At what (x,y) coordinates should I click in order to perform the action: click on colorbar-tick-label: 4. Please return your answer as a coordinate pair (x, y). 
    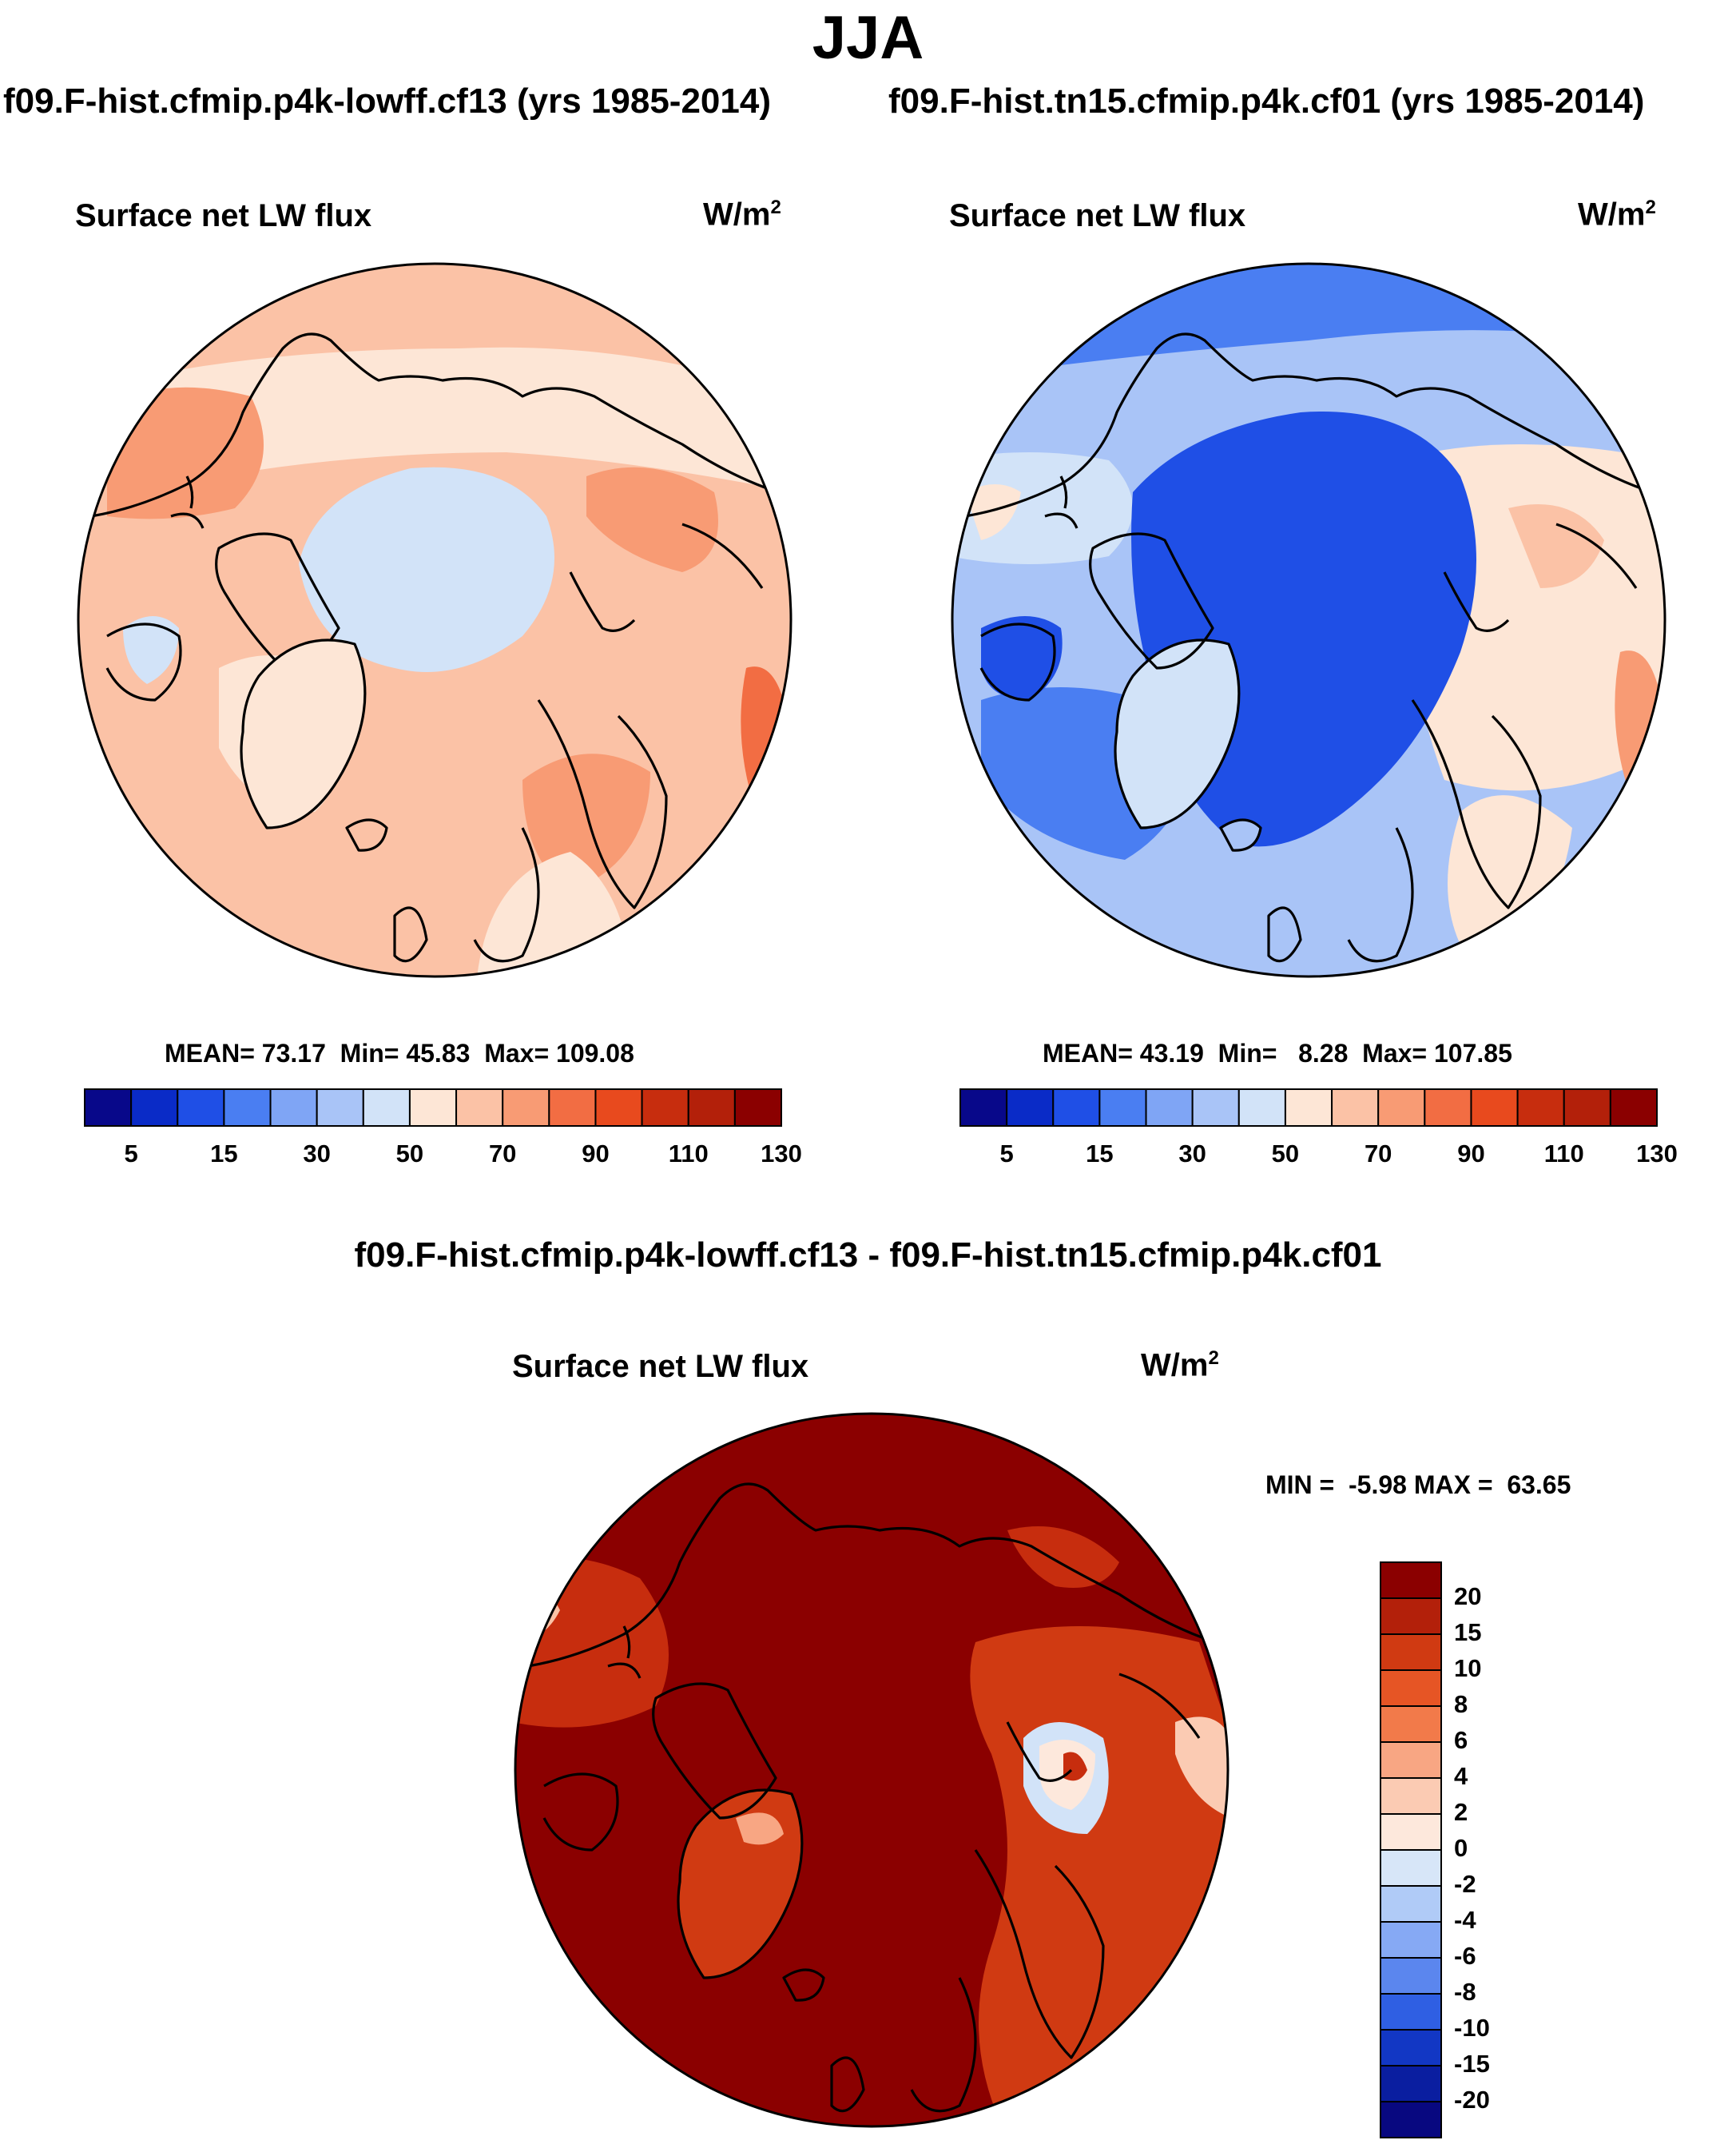
    Looking at the image, I should click on (1461, 1776).